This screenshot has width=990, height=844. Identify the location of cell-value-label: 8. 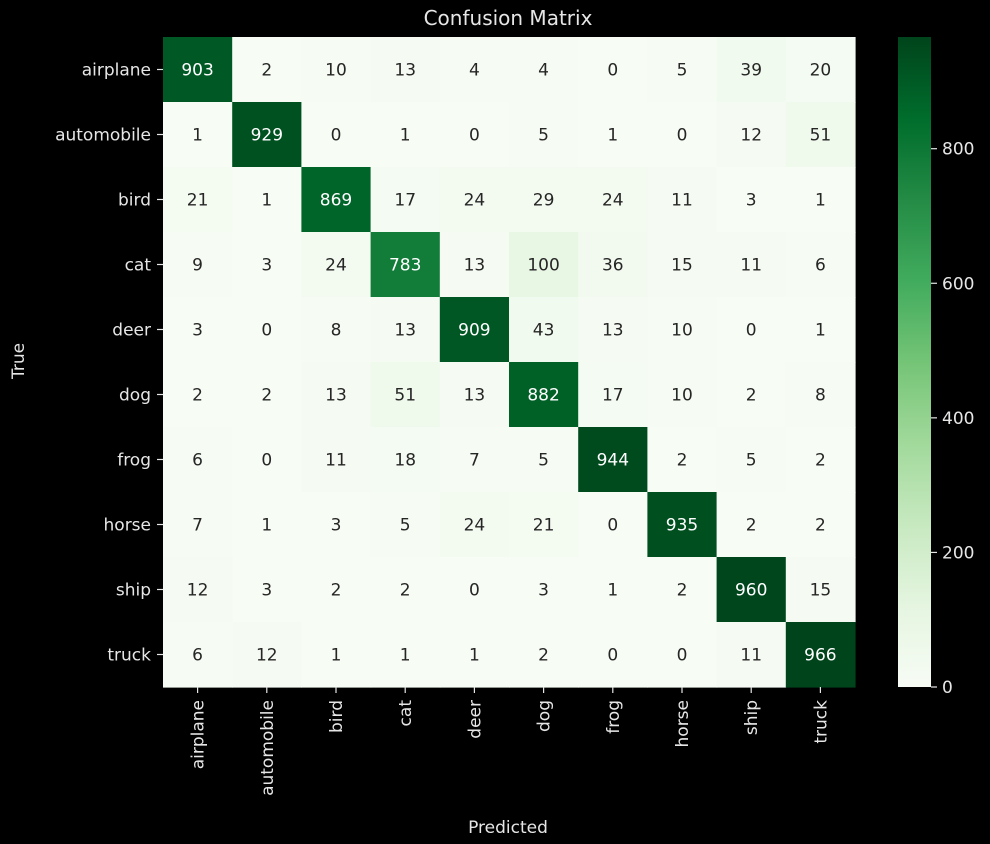
(336, 331).